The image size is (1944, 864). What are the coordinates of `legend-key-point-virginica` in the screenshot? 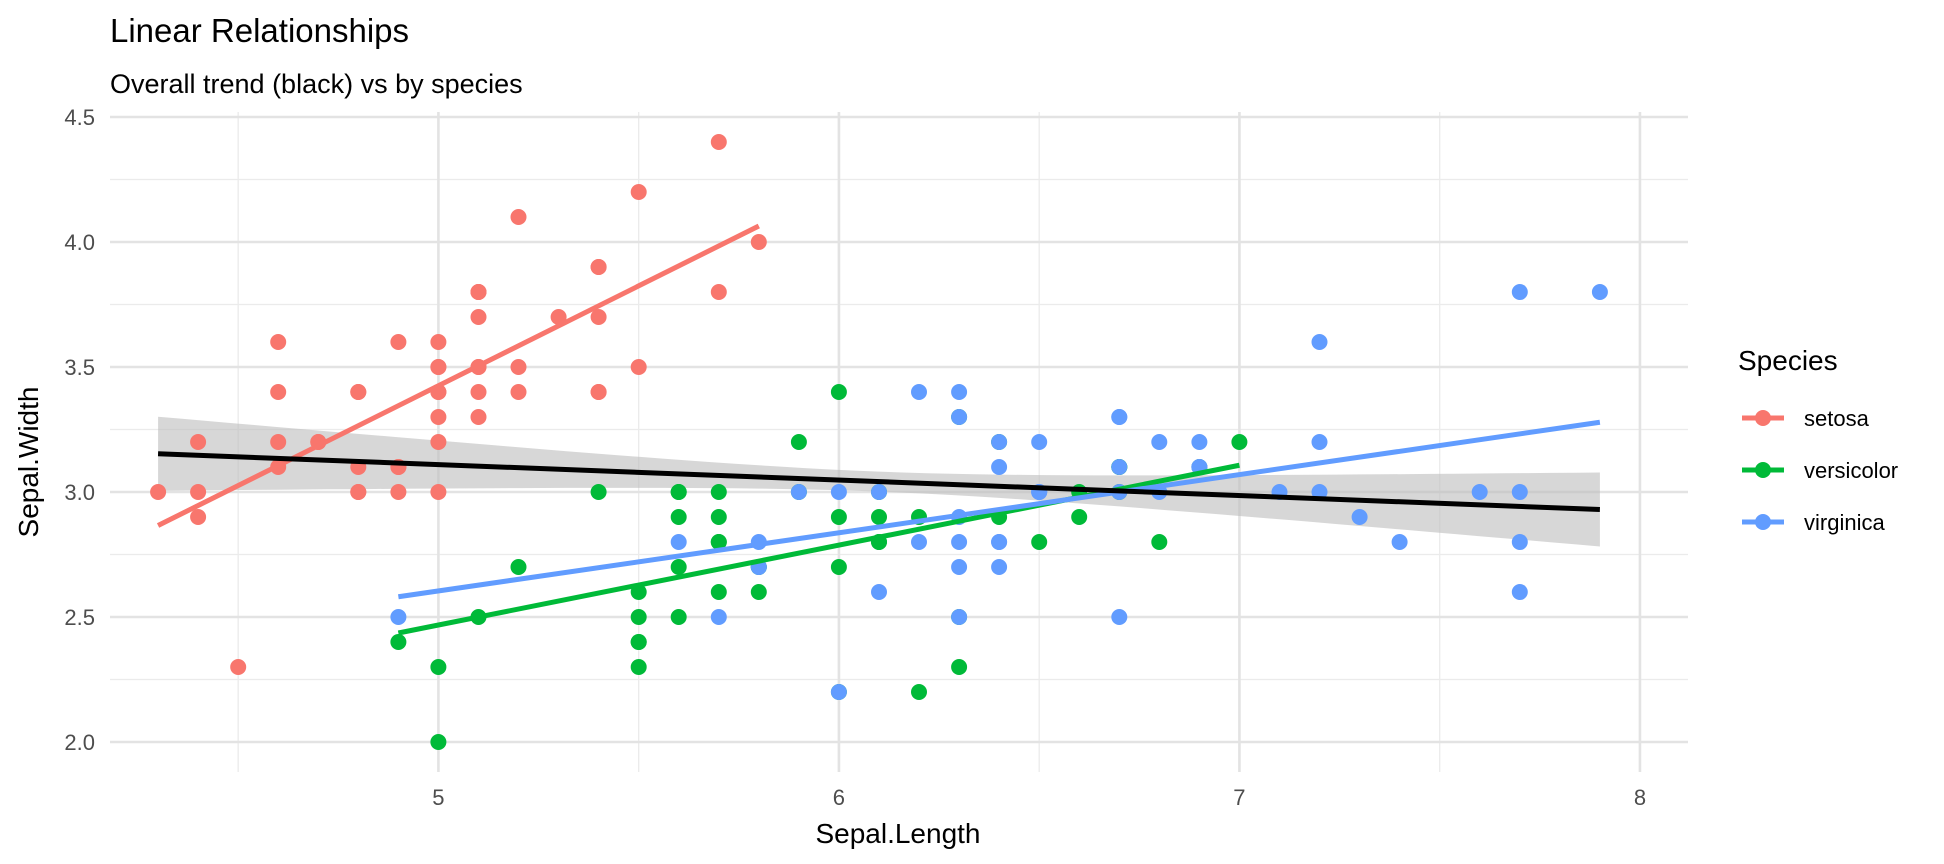 It's located at (1763, 522).